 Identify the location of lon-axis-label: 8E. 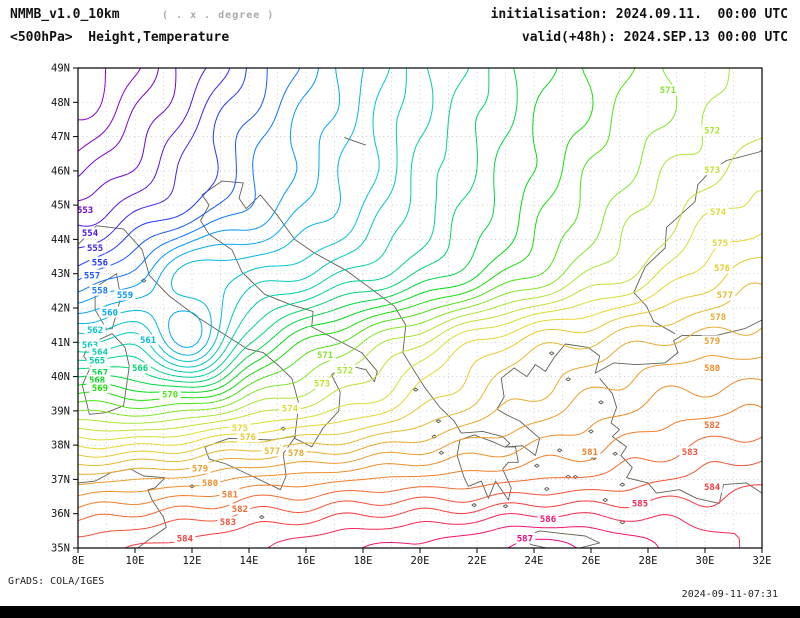
(78, 561).